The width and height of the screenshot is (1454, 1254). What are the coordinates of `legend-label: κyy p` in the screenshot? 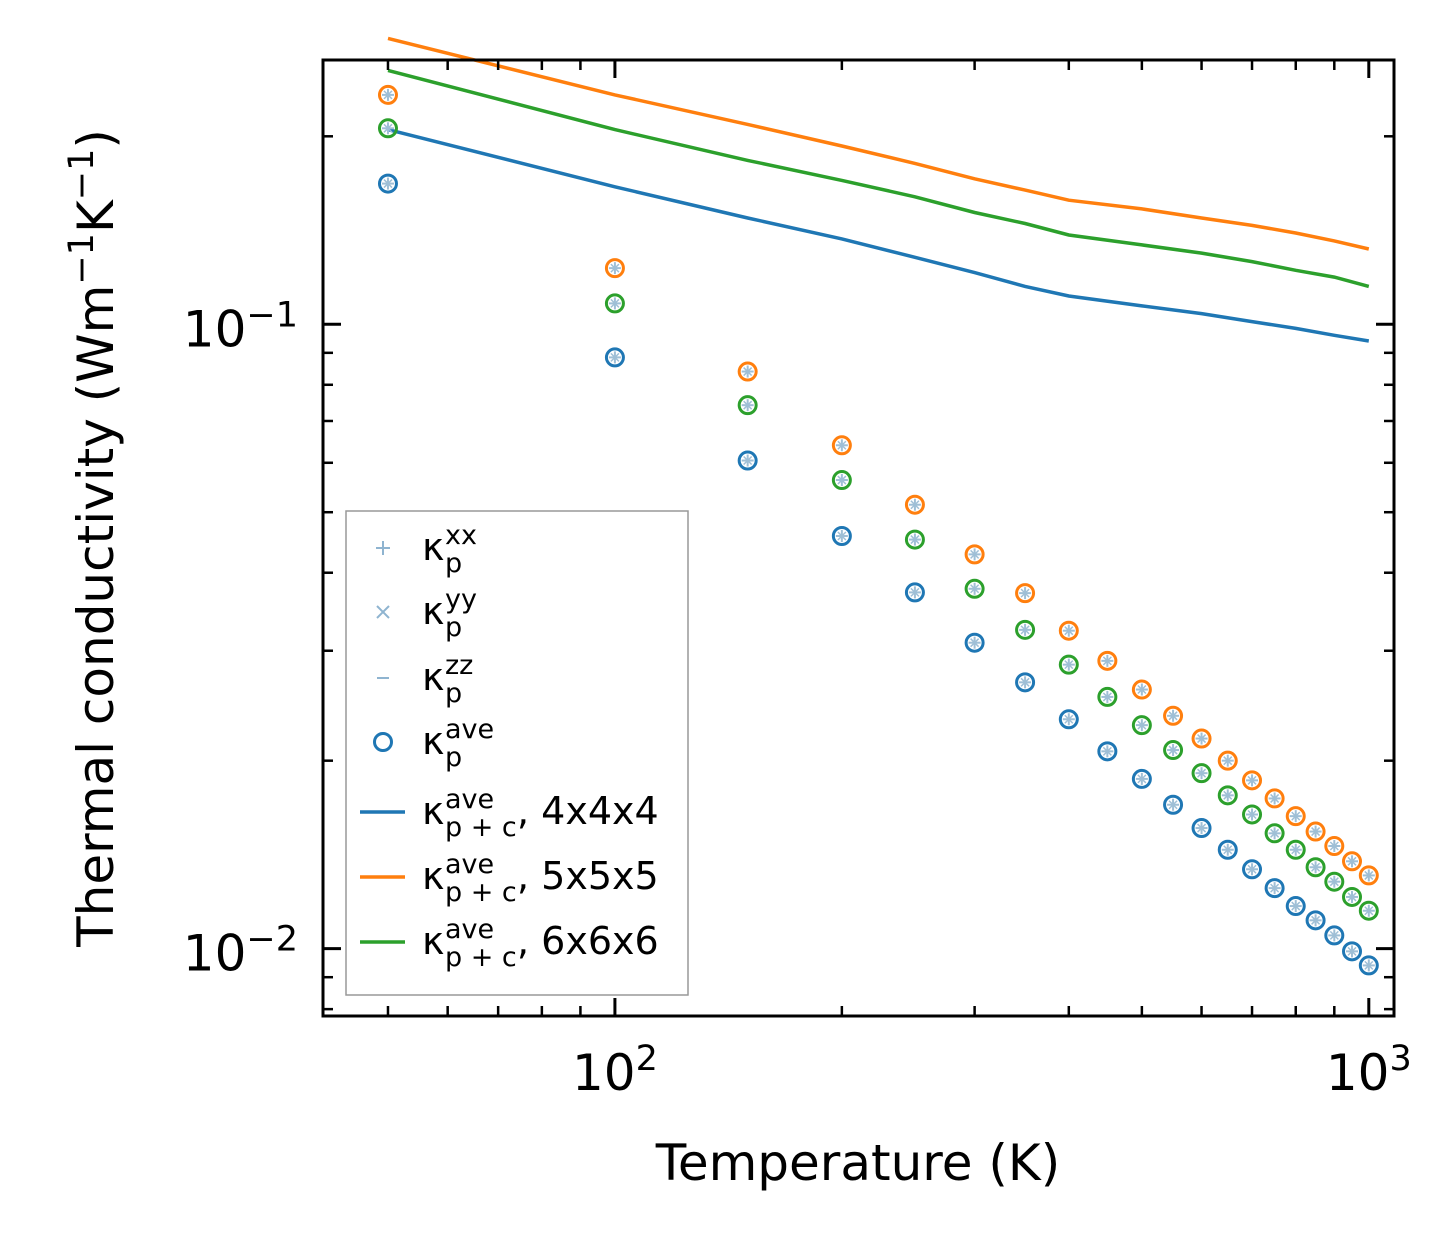 It's located at (449, 613).